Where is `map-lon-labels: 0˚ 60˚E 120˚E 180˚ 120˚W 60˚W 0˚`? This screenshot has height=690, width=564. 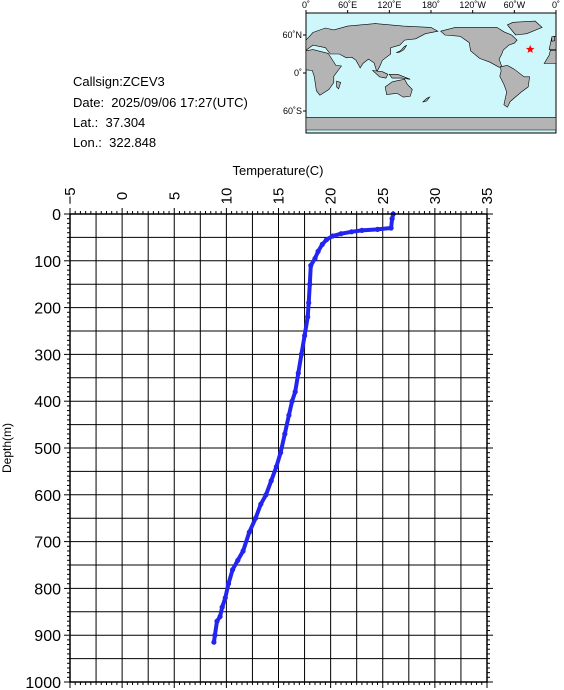 map-lon-labels: 0˚ 60˚E 120˚E 180˚ 120˚W 60˚W 0˚ is located at coordinates (431, 5).